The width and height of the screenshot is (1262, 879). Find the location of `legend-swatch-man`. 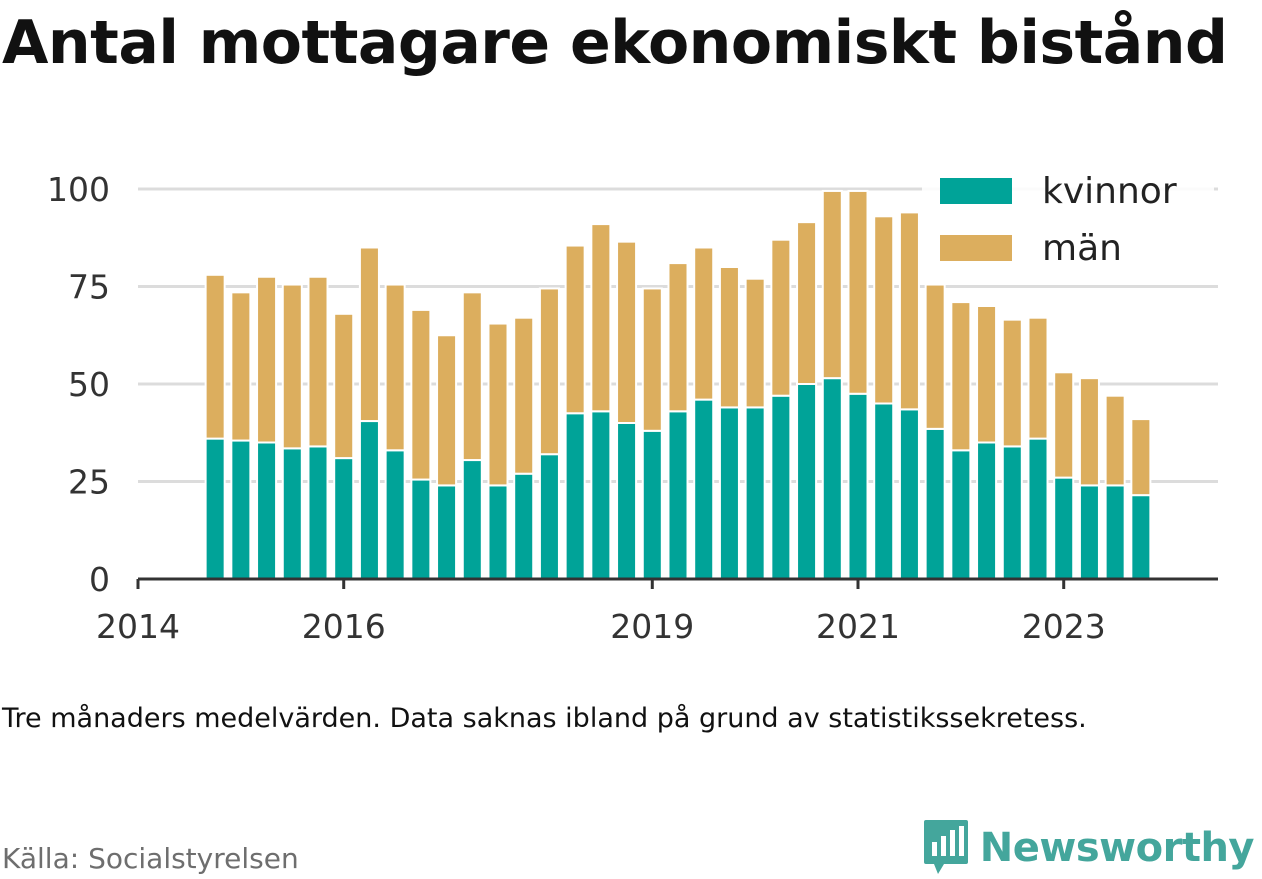

legend-swatch-man is located at coordinates (976, 248).